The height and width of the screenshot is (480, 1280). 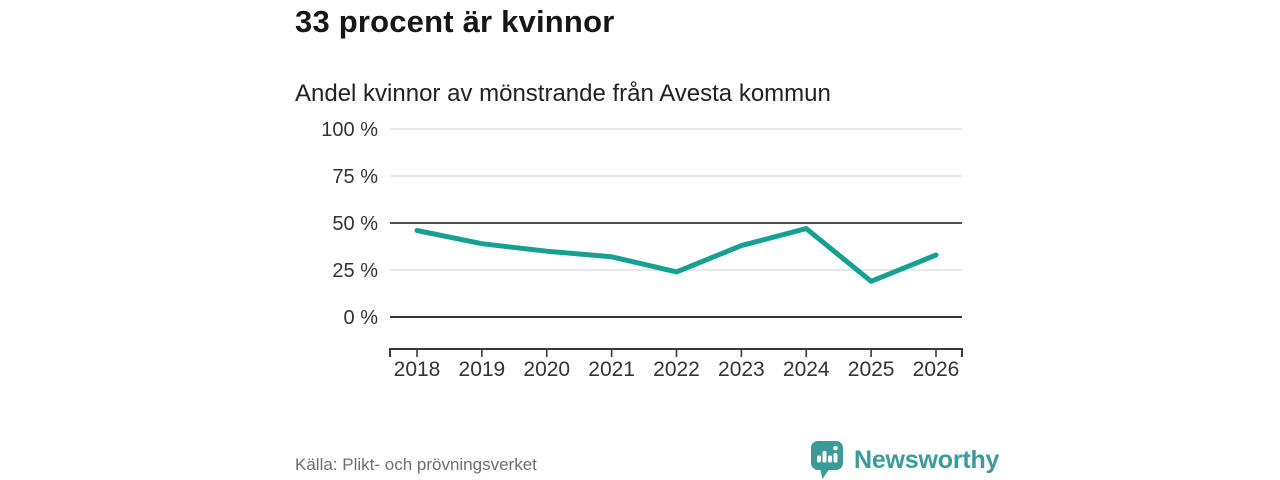 What do you see at coordinates (355, 177) in the screenshot?
I see `y-axis-tick-label: 75 %` at bounding box center [355, 177].